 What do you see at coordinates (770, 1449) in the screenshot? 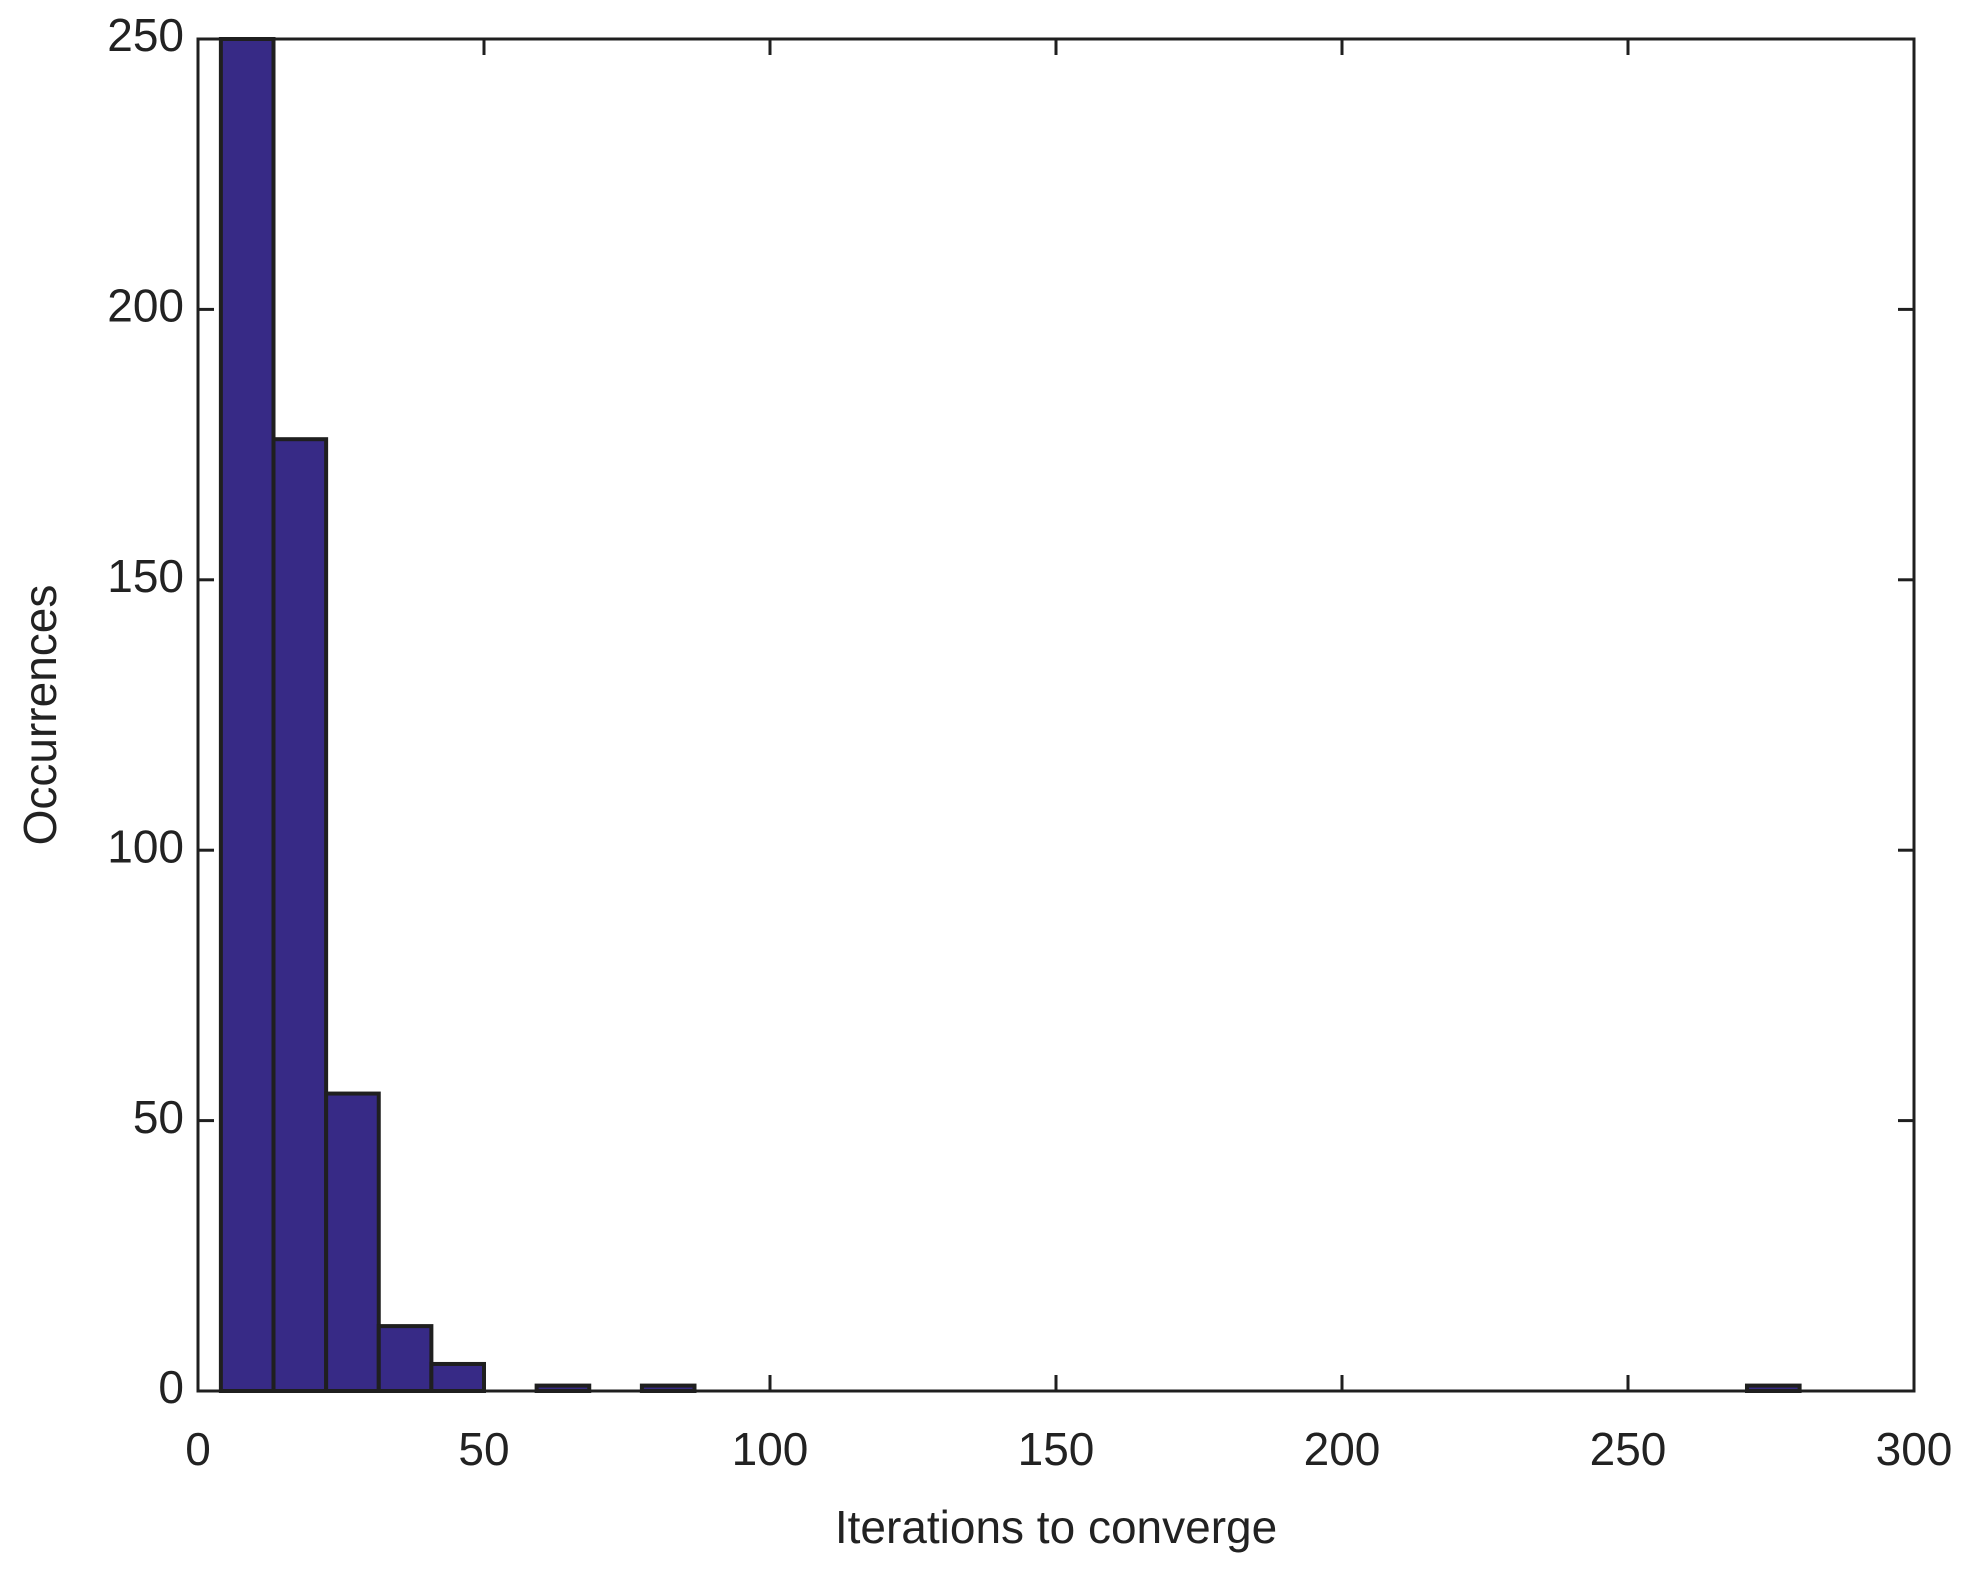
I see `x-tick-label: 100` at bounding box center [770, 1449].